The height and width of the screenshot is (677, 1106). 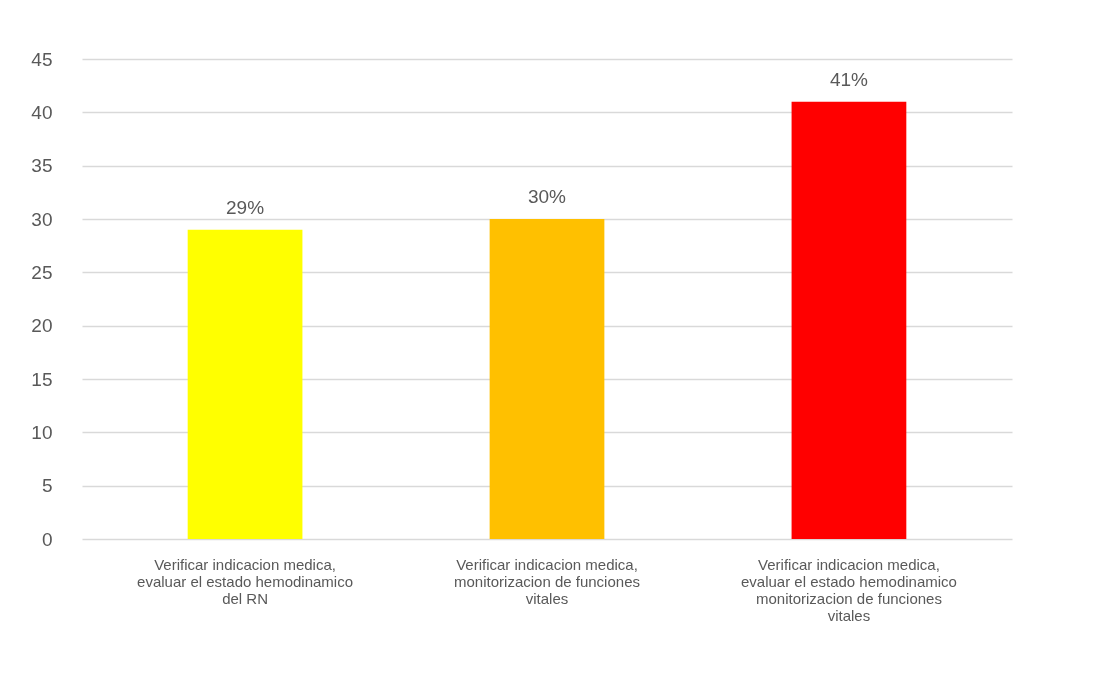 What do you see at coordinates (42, 112) in the screenshot?
I see `y-tick-label: 40` at bounding box center [42, 112].